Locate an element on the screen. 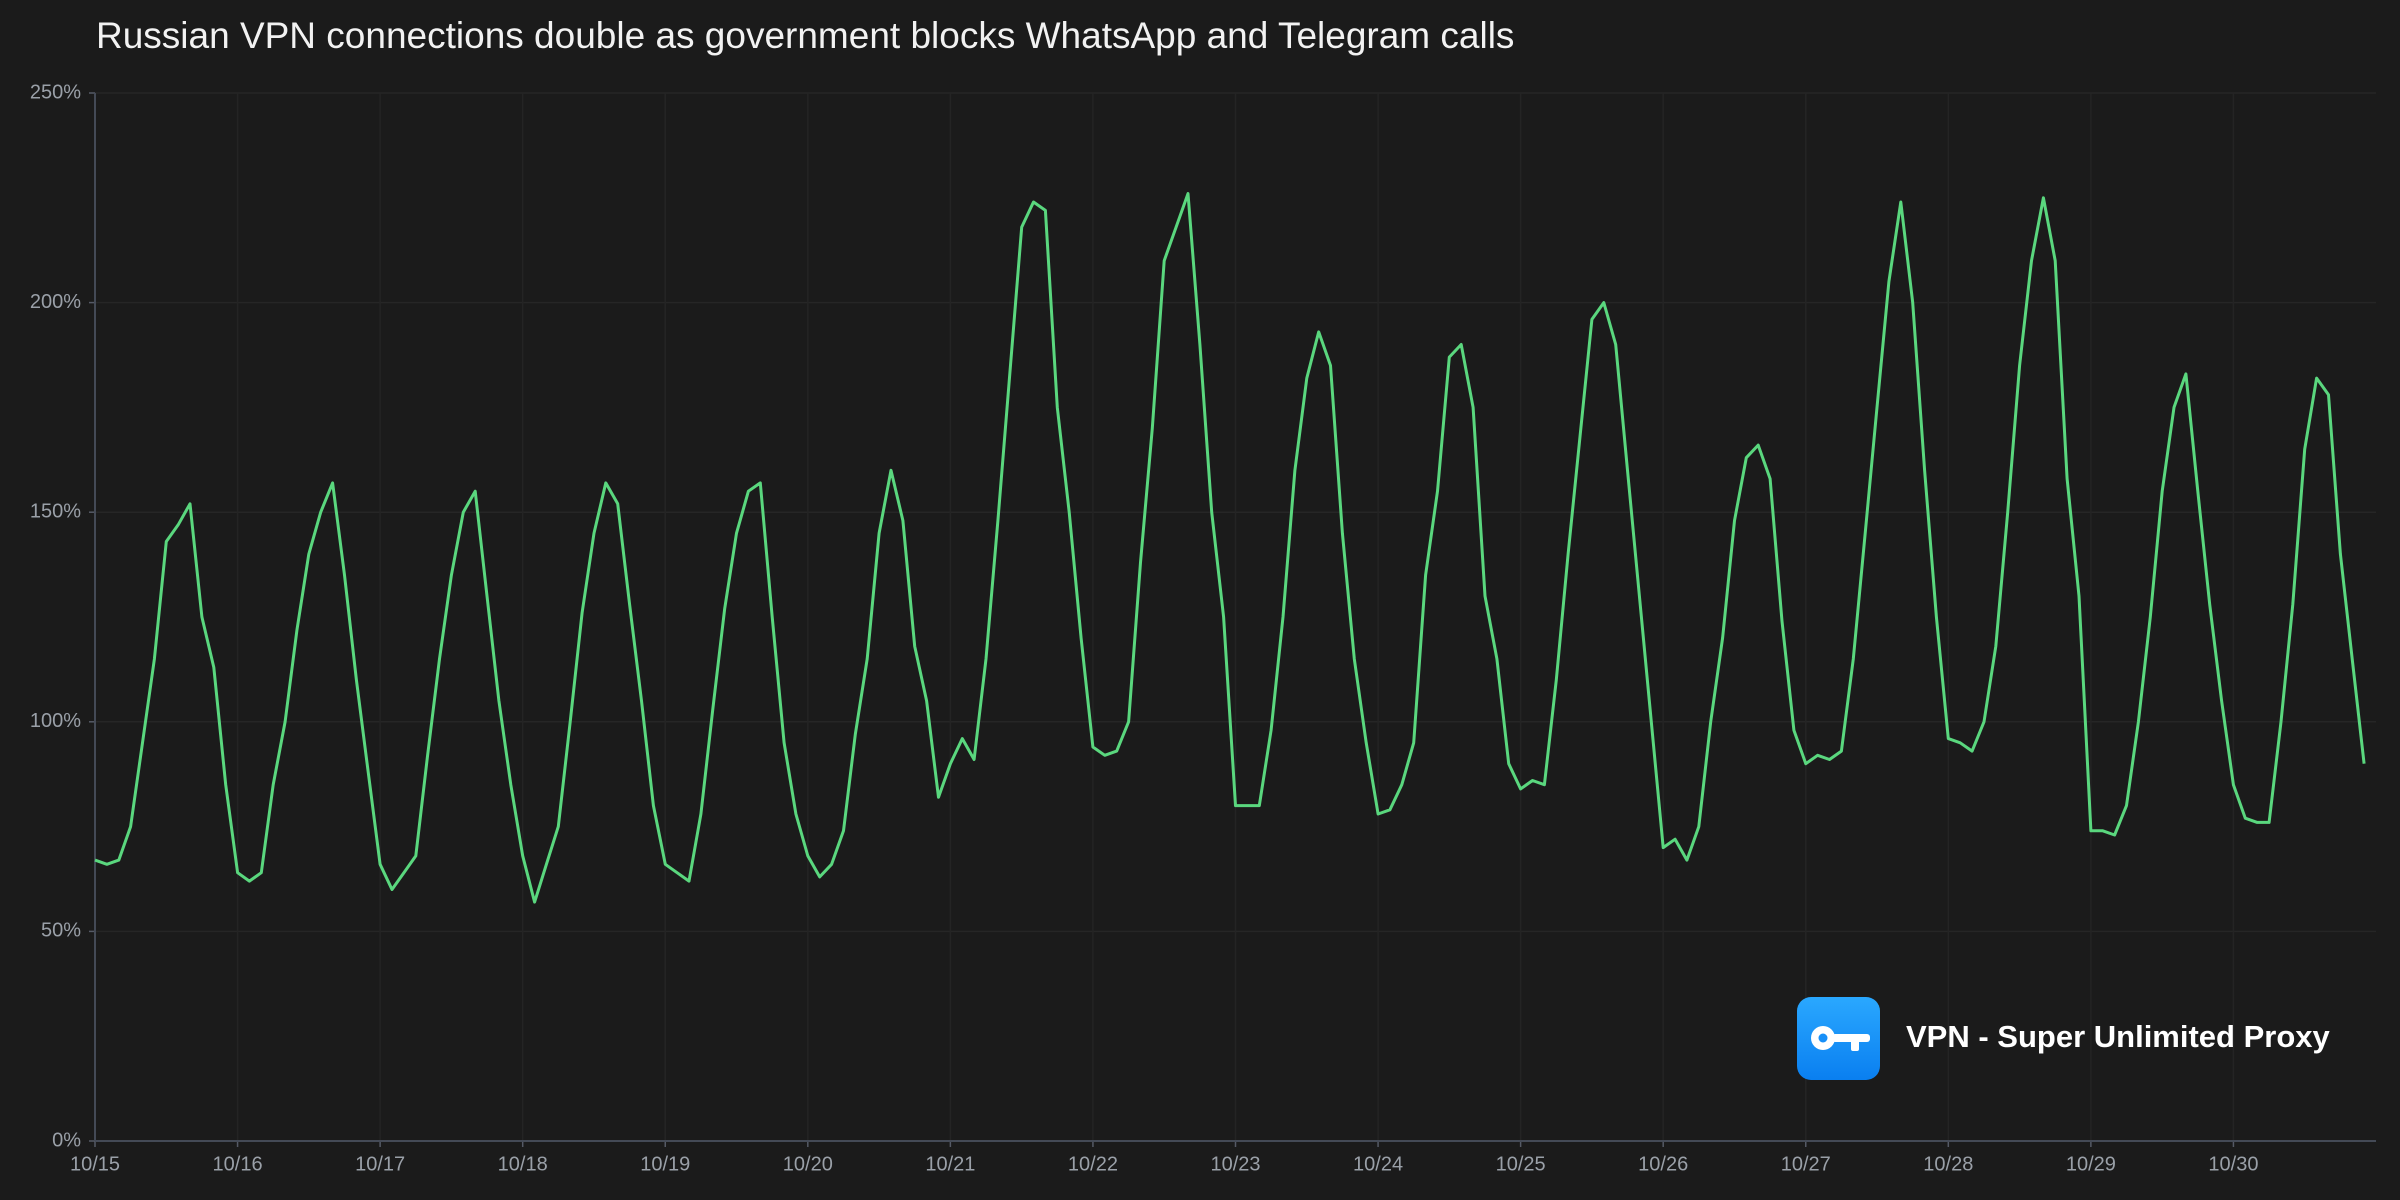 The image size is (2400, 1200). y-tick-label: 100% is located at coordinates (55, 721).